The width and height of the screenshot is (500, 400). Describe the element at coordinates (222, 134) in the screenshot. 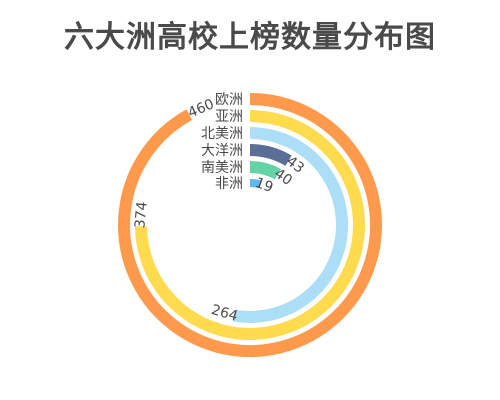

I see `category-label-北美洲: 北美洲` at that location.